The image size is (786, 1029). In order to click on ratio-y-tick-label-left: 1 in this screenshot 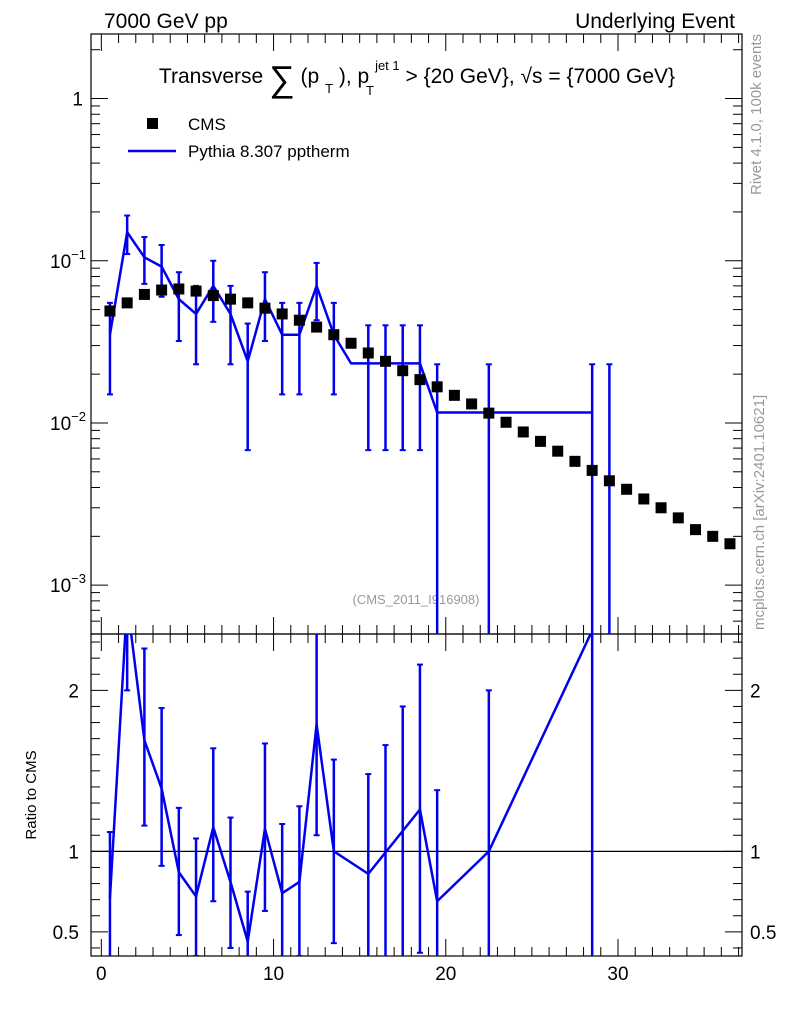, I will do `click(73, 852)`.